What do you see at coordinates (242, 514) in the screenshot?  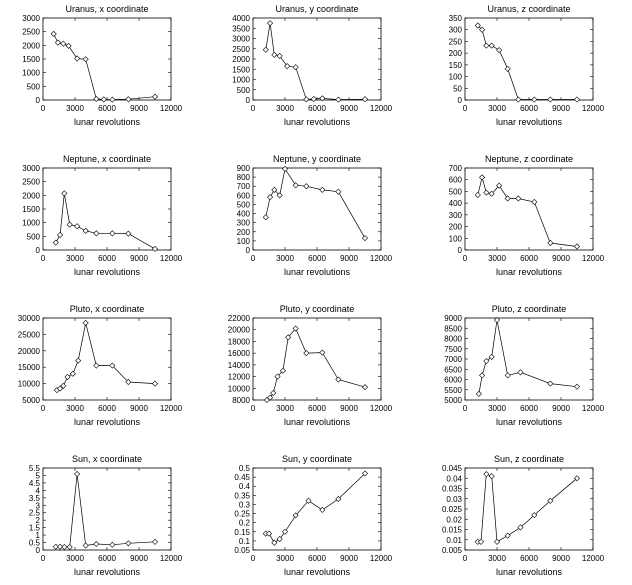 I see `y-tick-label: 0.25` at bounding box center [242, 514].